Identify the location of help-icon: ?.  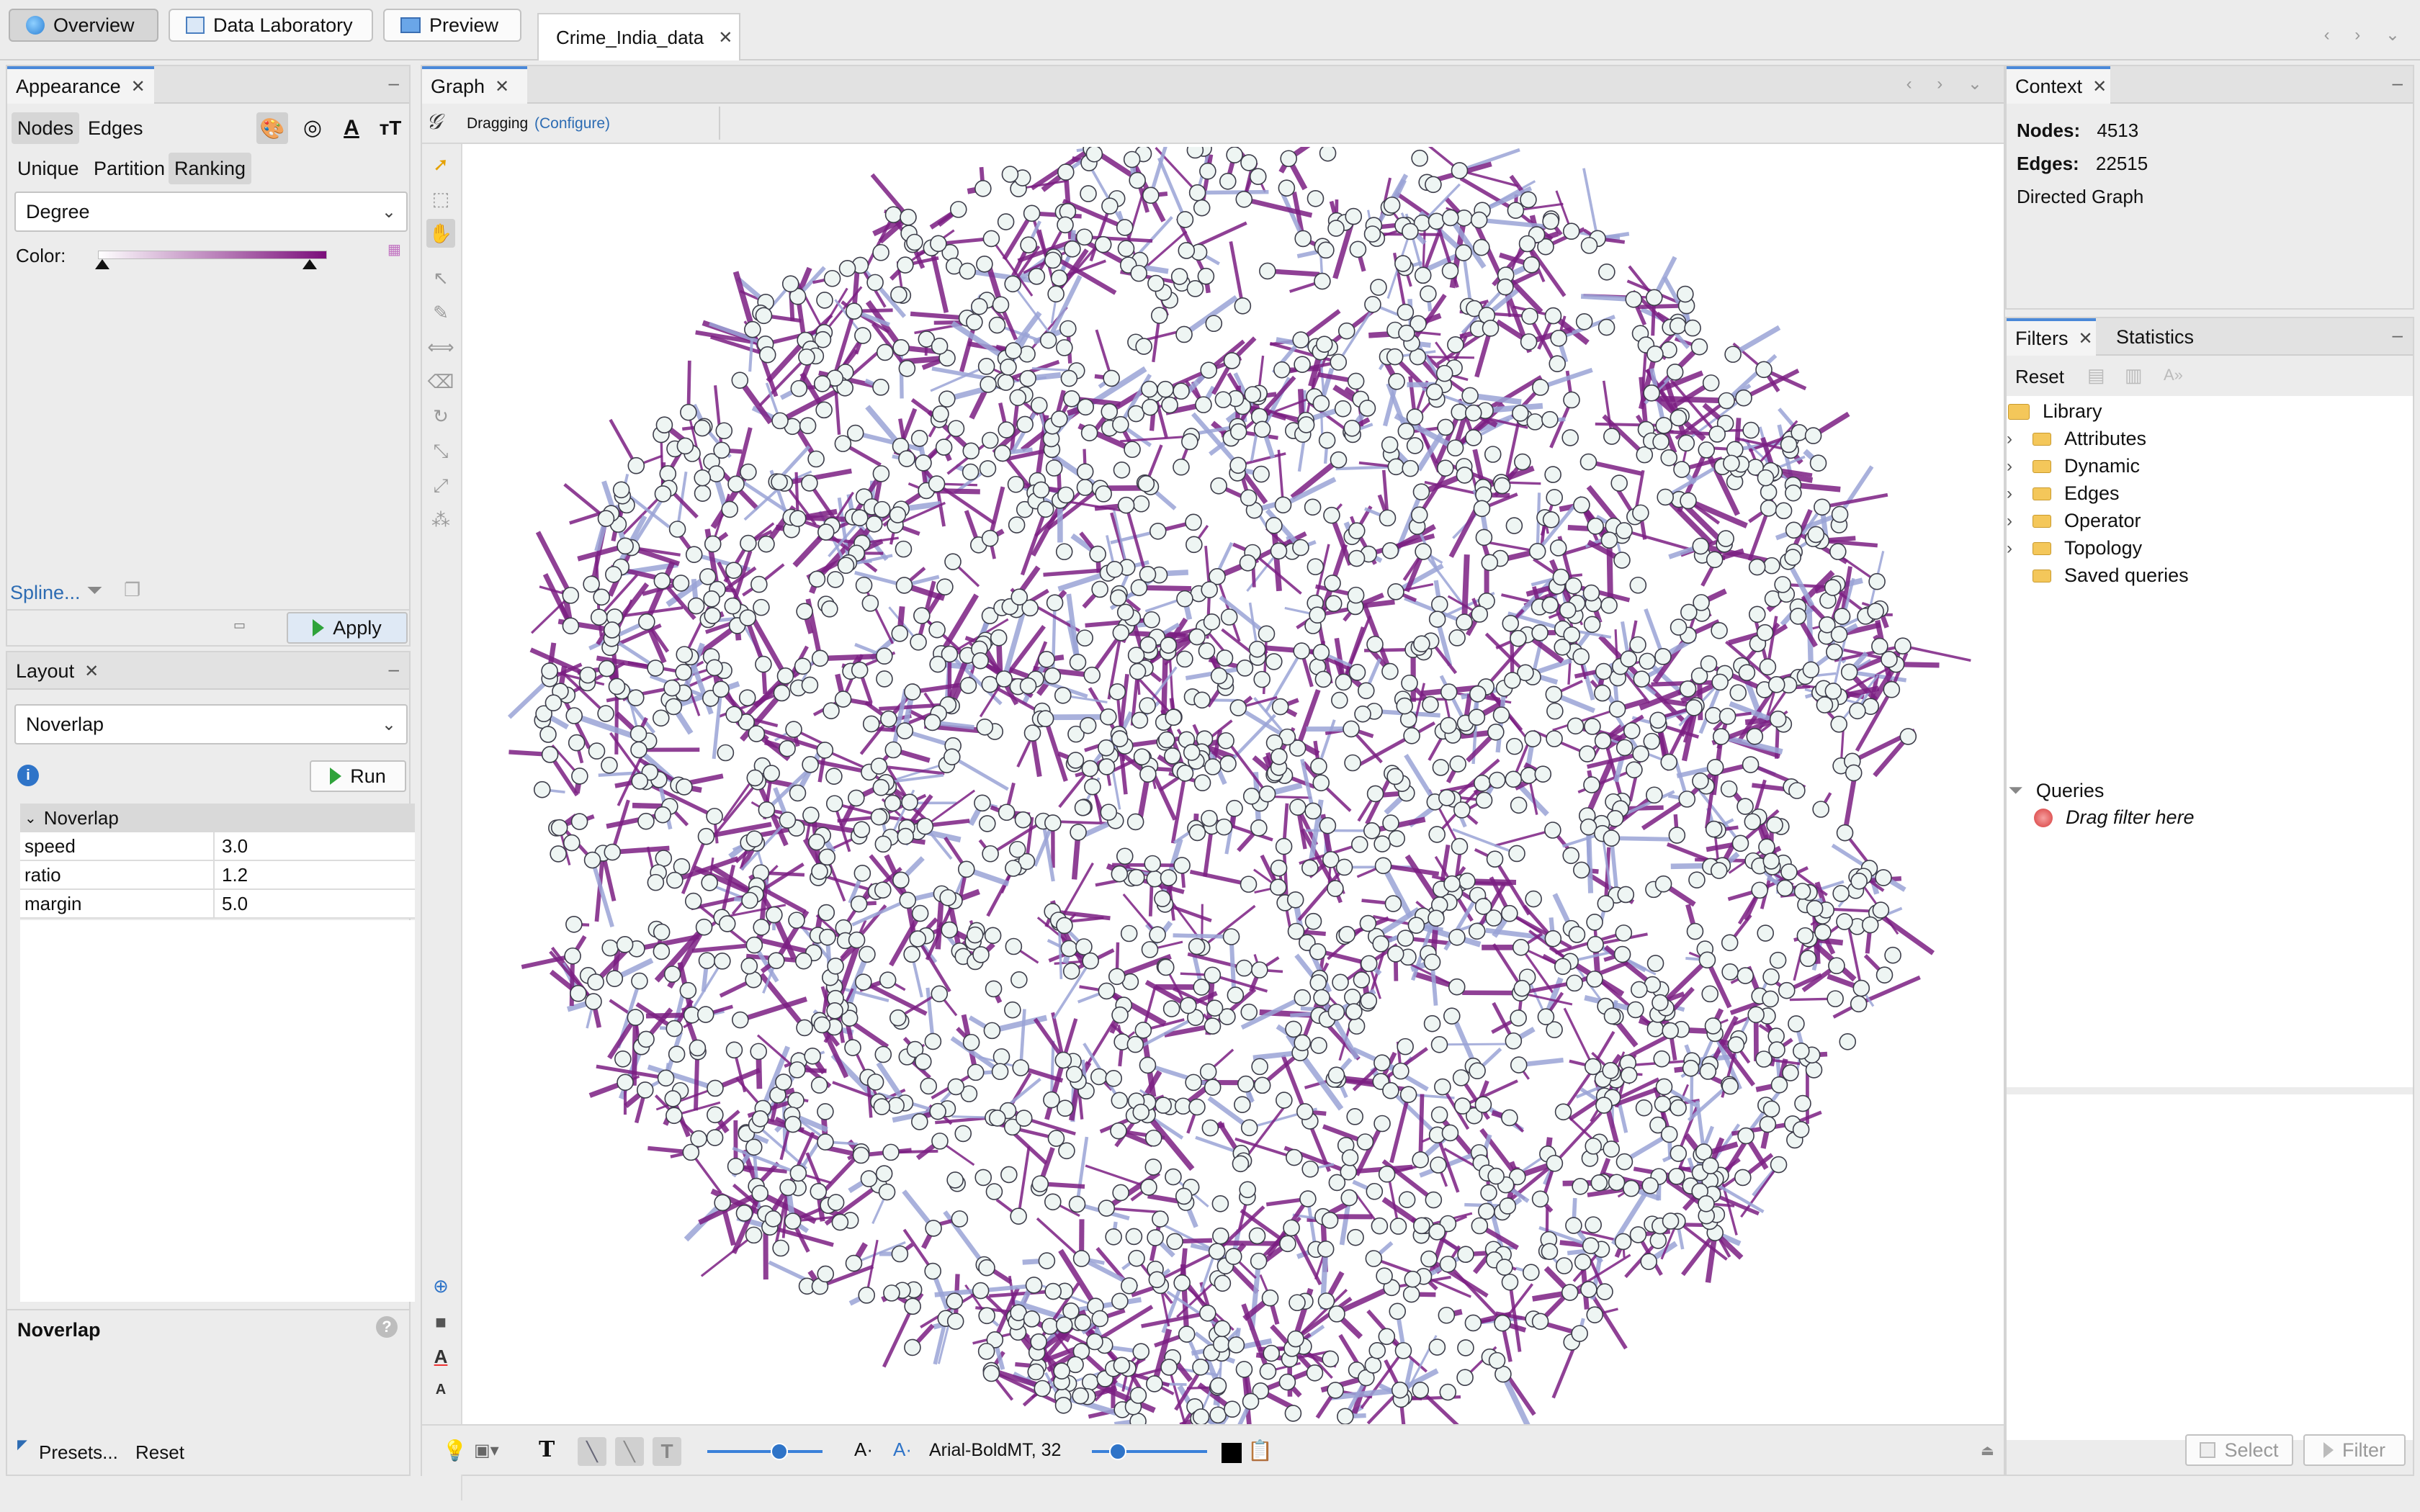
(387, 1327).